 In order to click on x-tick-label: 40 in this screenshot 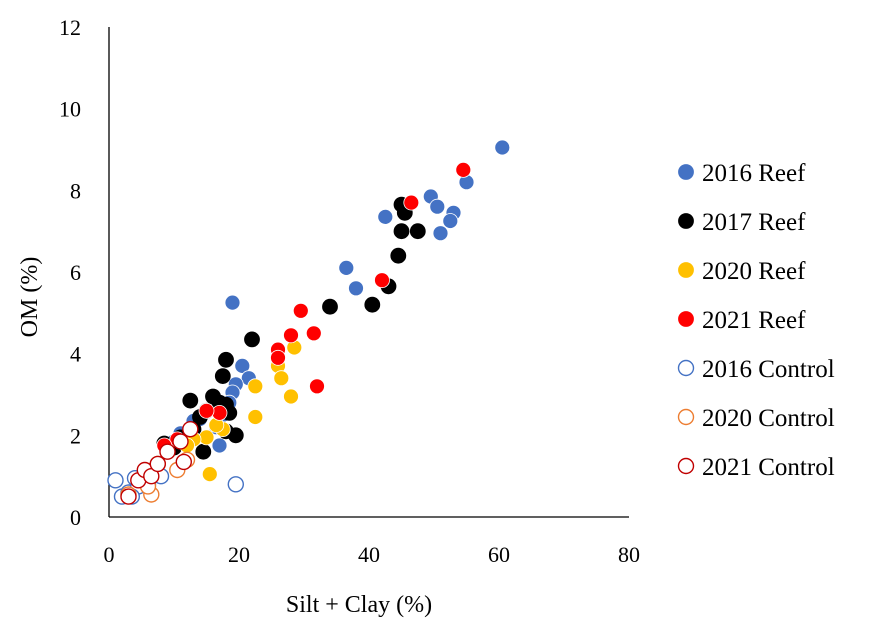, I will do `click(369, 554)`.